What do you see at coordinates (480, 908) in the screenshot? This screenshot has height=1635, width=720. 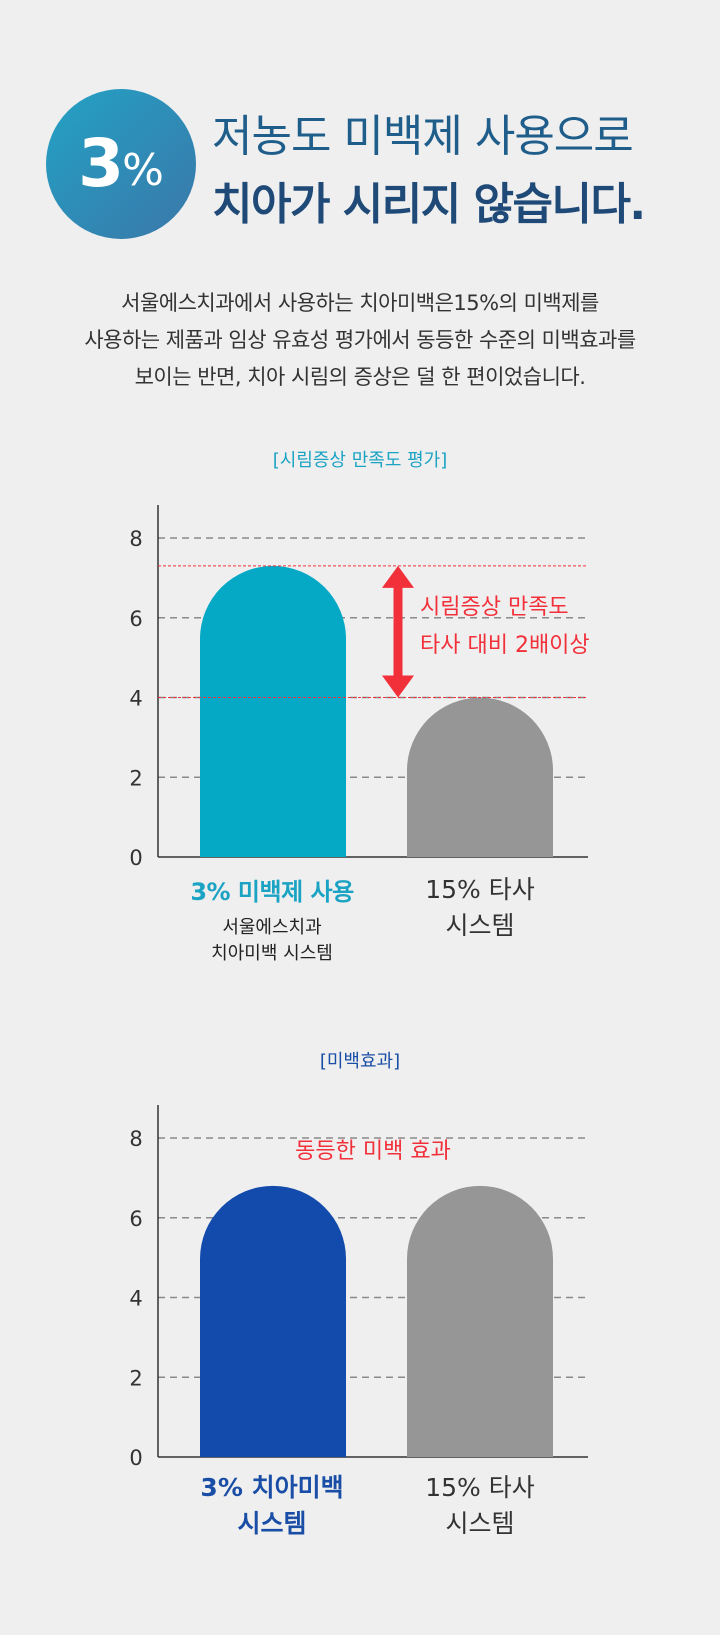 I see `chart-1-category-2: 15% 타사 시스템` at bounding box center [480, 908].